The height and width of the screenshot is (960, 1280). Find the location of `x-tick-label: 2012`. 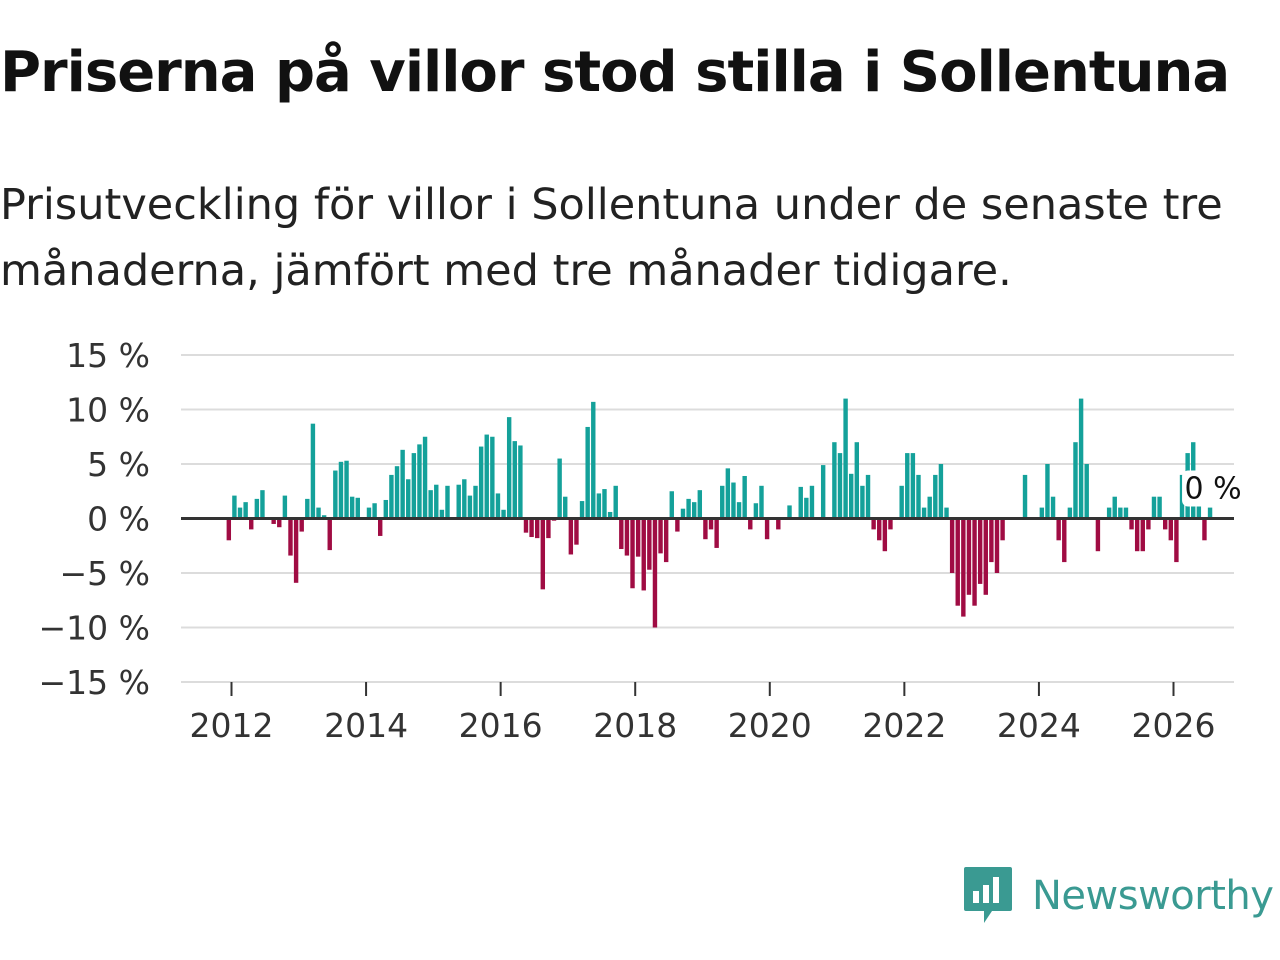

x-tick-label: 2012 is located at coordinates (232, 725).